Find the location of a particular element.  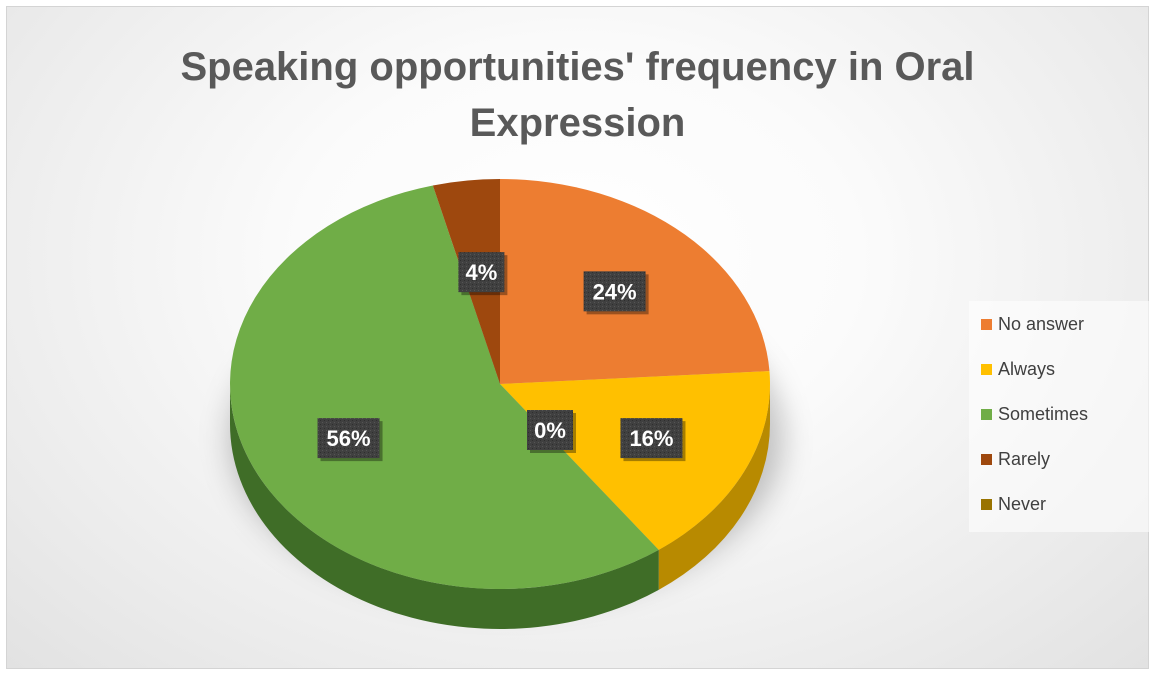

legend-item-sometimes: Sometimes is located at coordinates (1034, 414).